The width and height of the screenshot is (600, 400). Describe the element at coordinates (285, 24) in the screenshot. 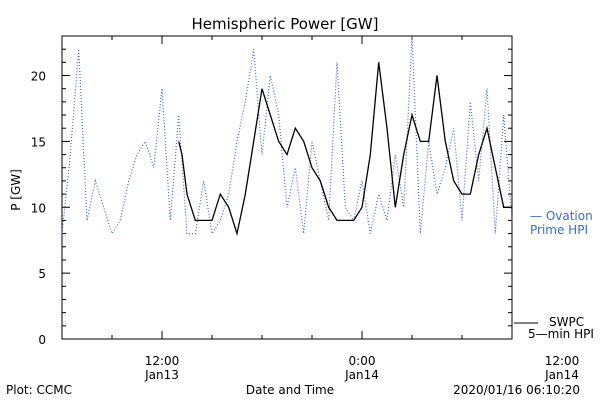

I see `chart-title: Hemispheric Power [GW]` at that location.